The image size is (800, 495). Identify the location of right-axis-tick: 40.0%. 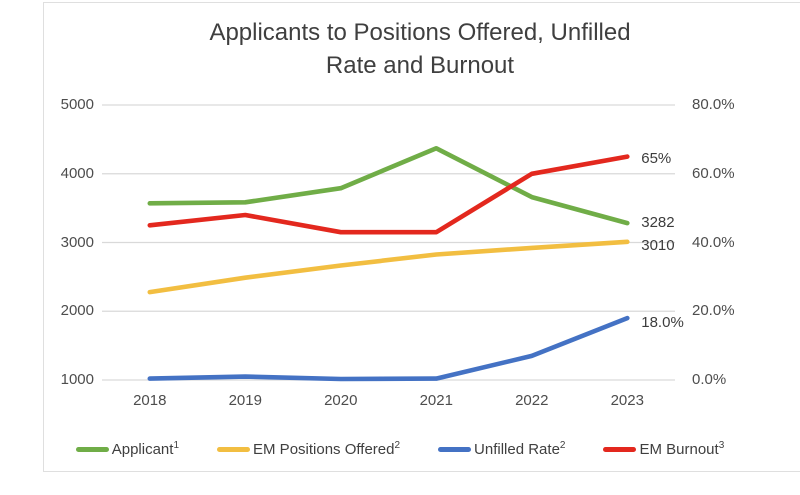
(713, 242).